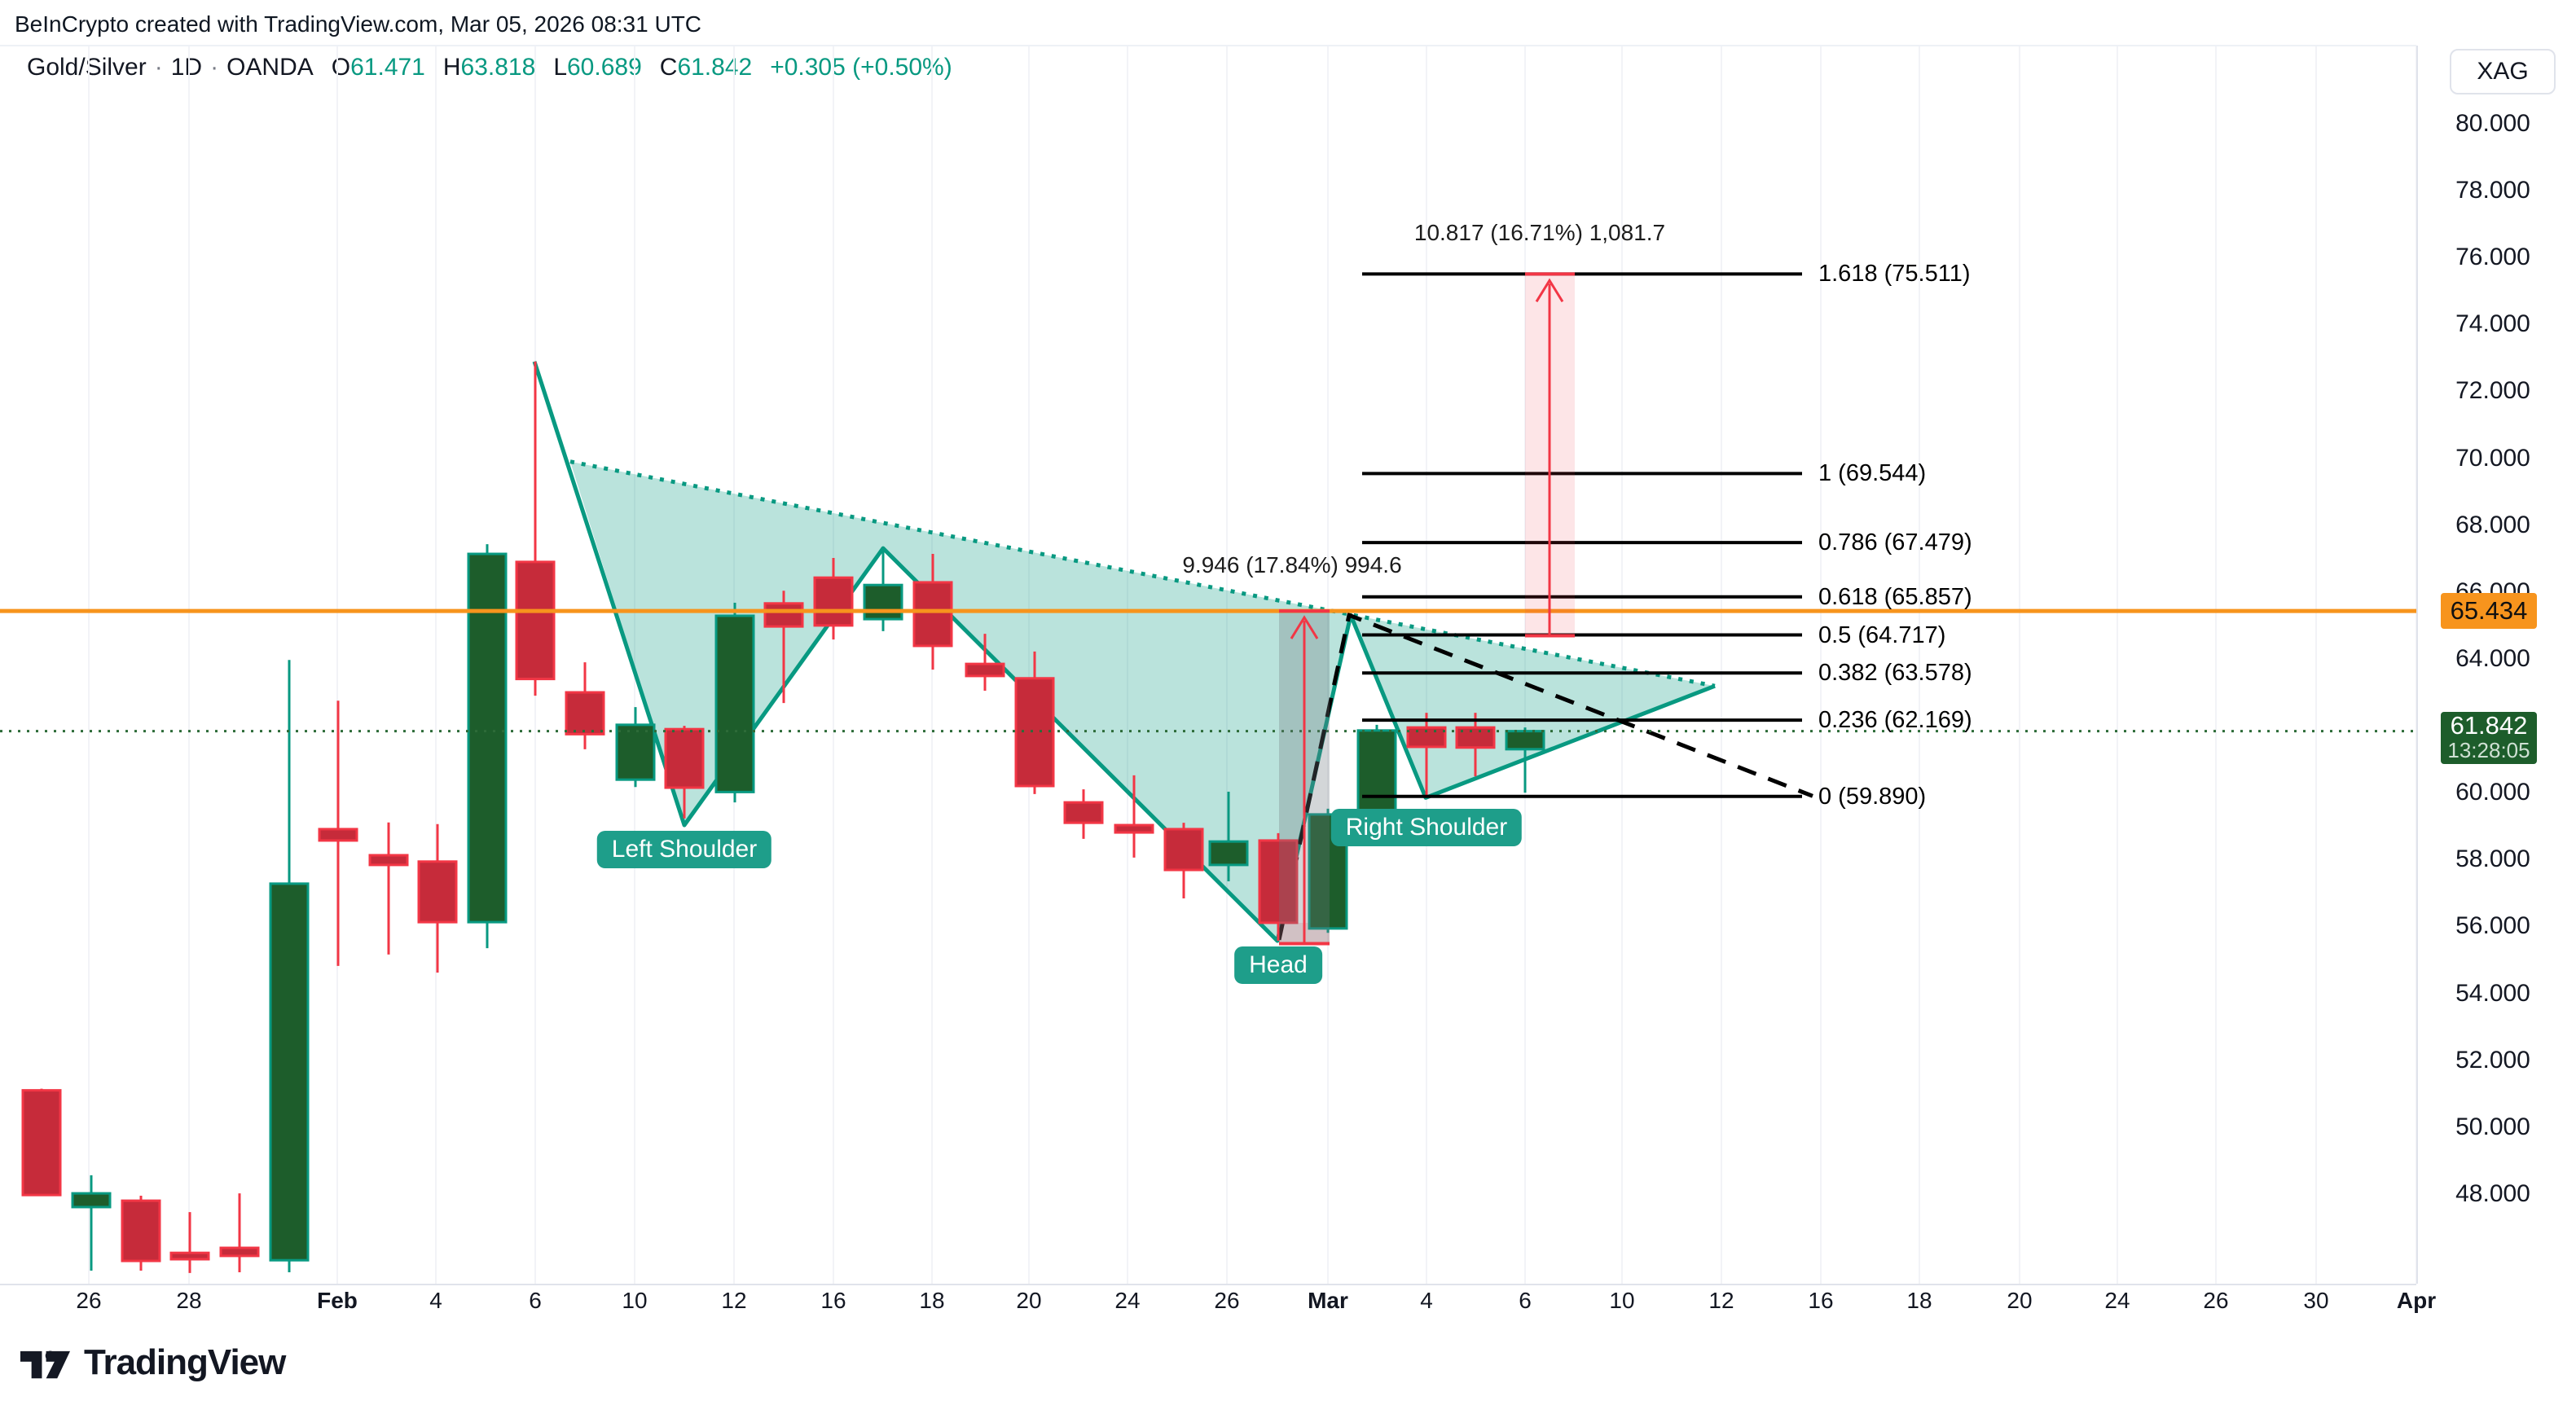 The height and width of the screenshot is (1414, 2576). I want to click on target-projection-text: 10.817 (16.71%) 1,081.7, so click(1539, 233).